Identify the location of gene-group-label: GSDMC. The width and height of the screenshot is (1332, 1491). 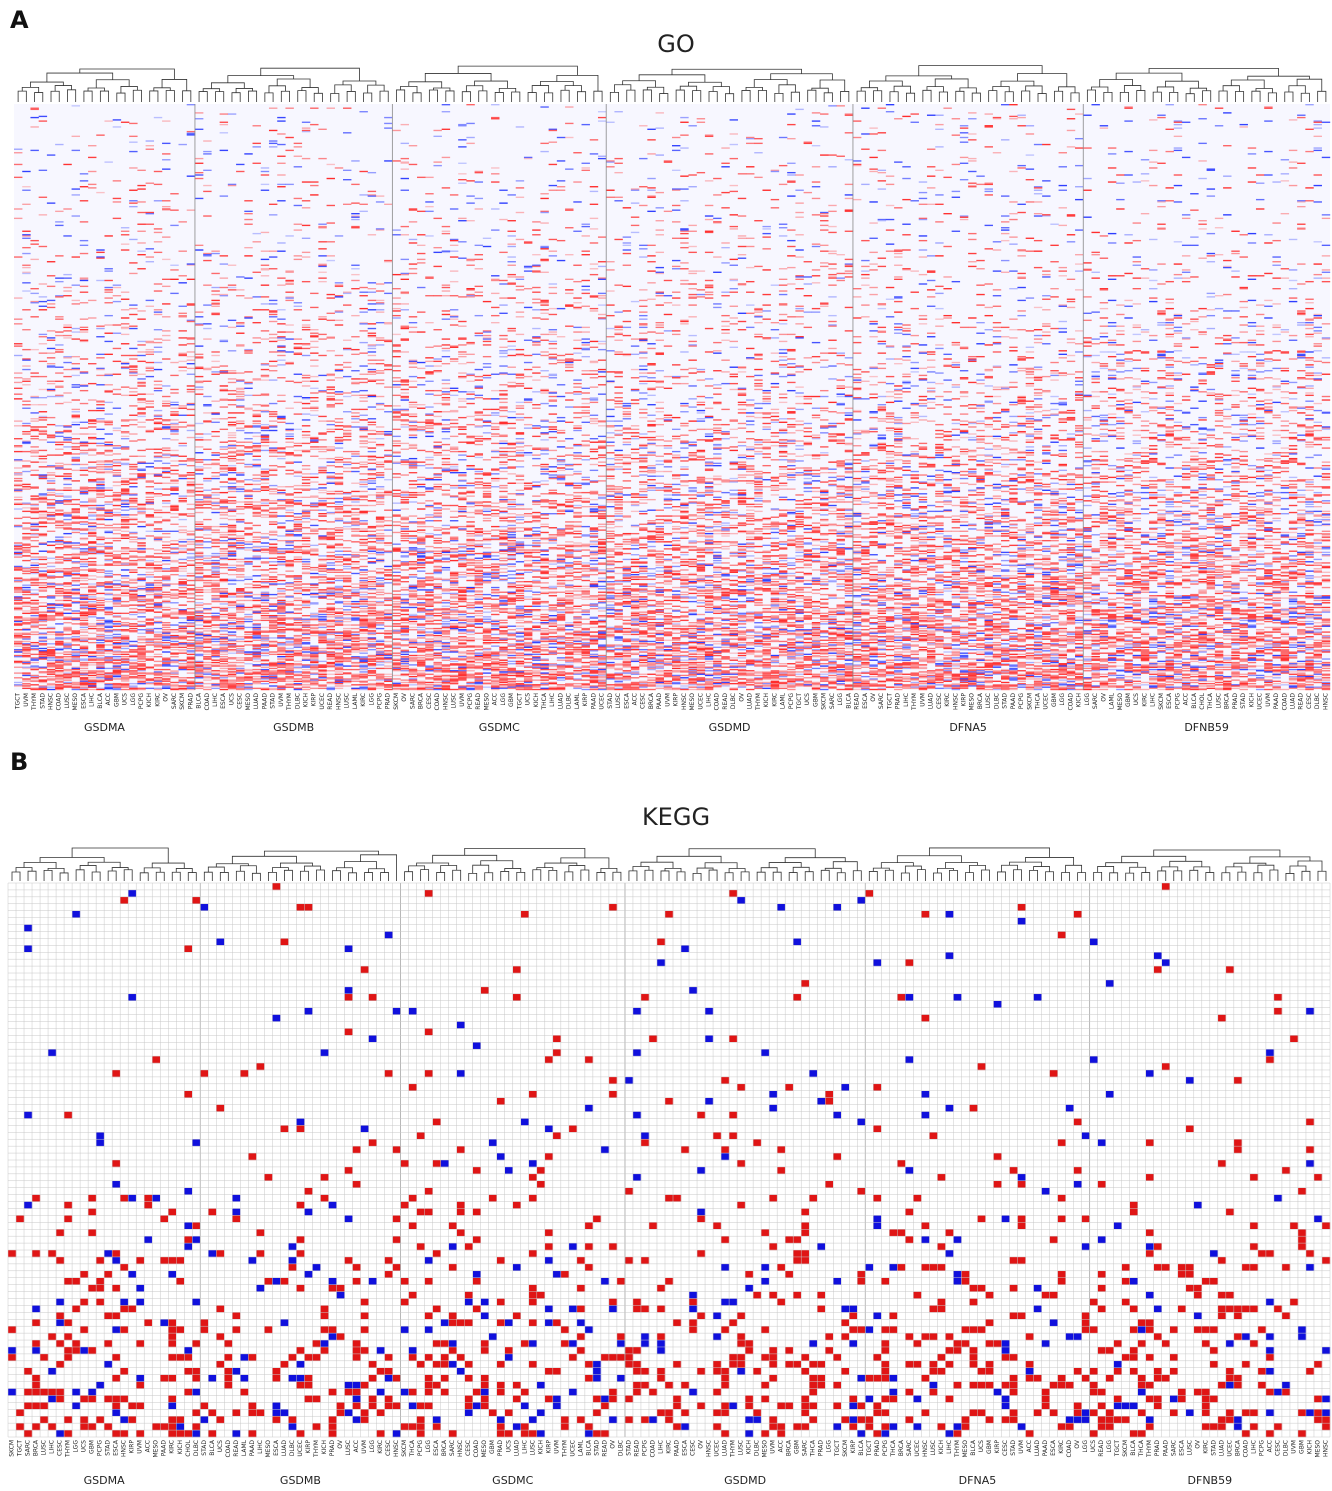
(512, 1480).